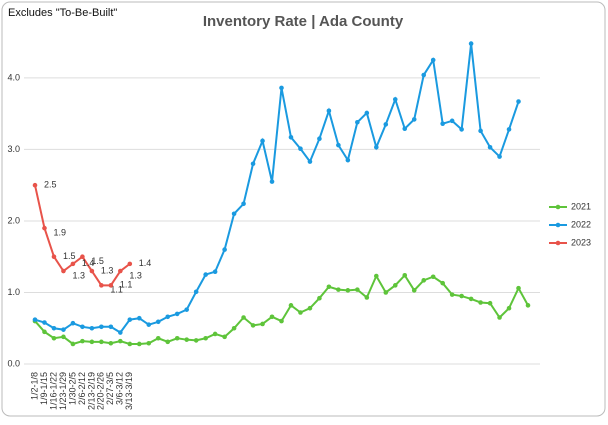  Describe the element at coordinates (120, 388) in the screenshot. I see `x-tick-label: 3/6-3/12` at that location.